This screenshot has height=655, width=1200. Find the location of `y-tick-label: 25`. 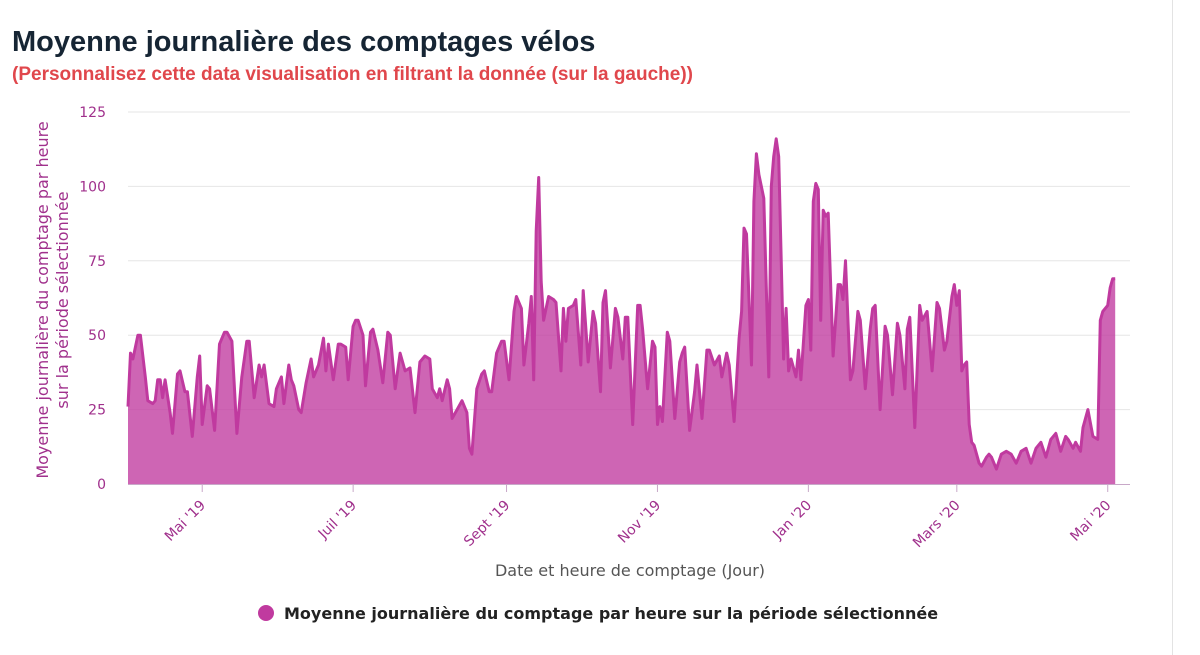

y-tick-label: 25 is located at coordinates (97, 411).